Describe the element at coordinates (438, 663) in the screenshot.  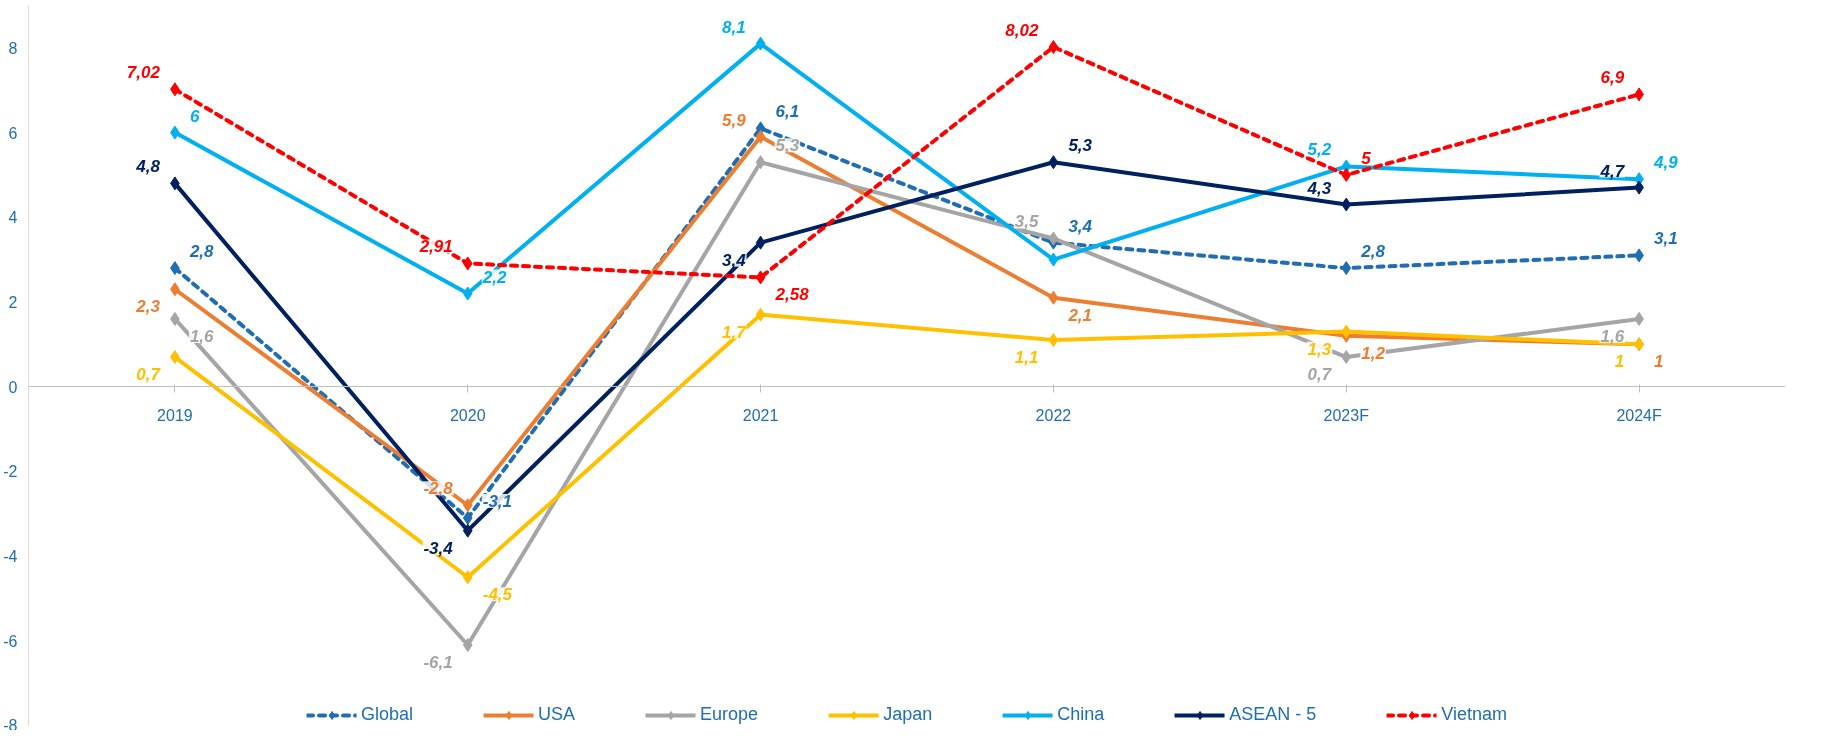
I see `data-label: -6,1` at that location.